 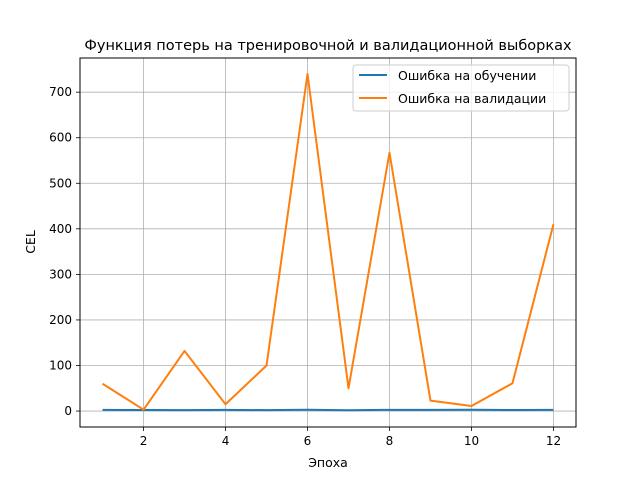 What do you see at coordinates (308, 441) in the screenshot?
I see `x-tick-label: 6` at bounding box center [308, 441].